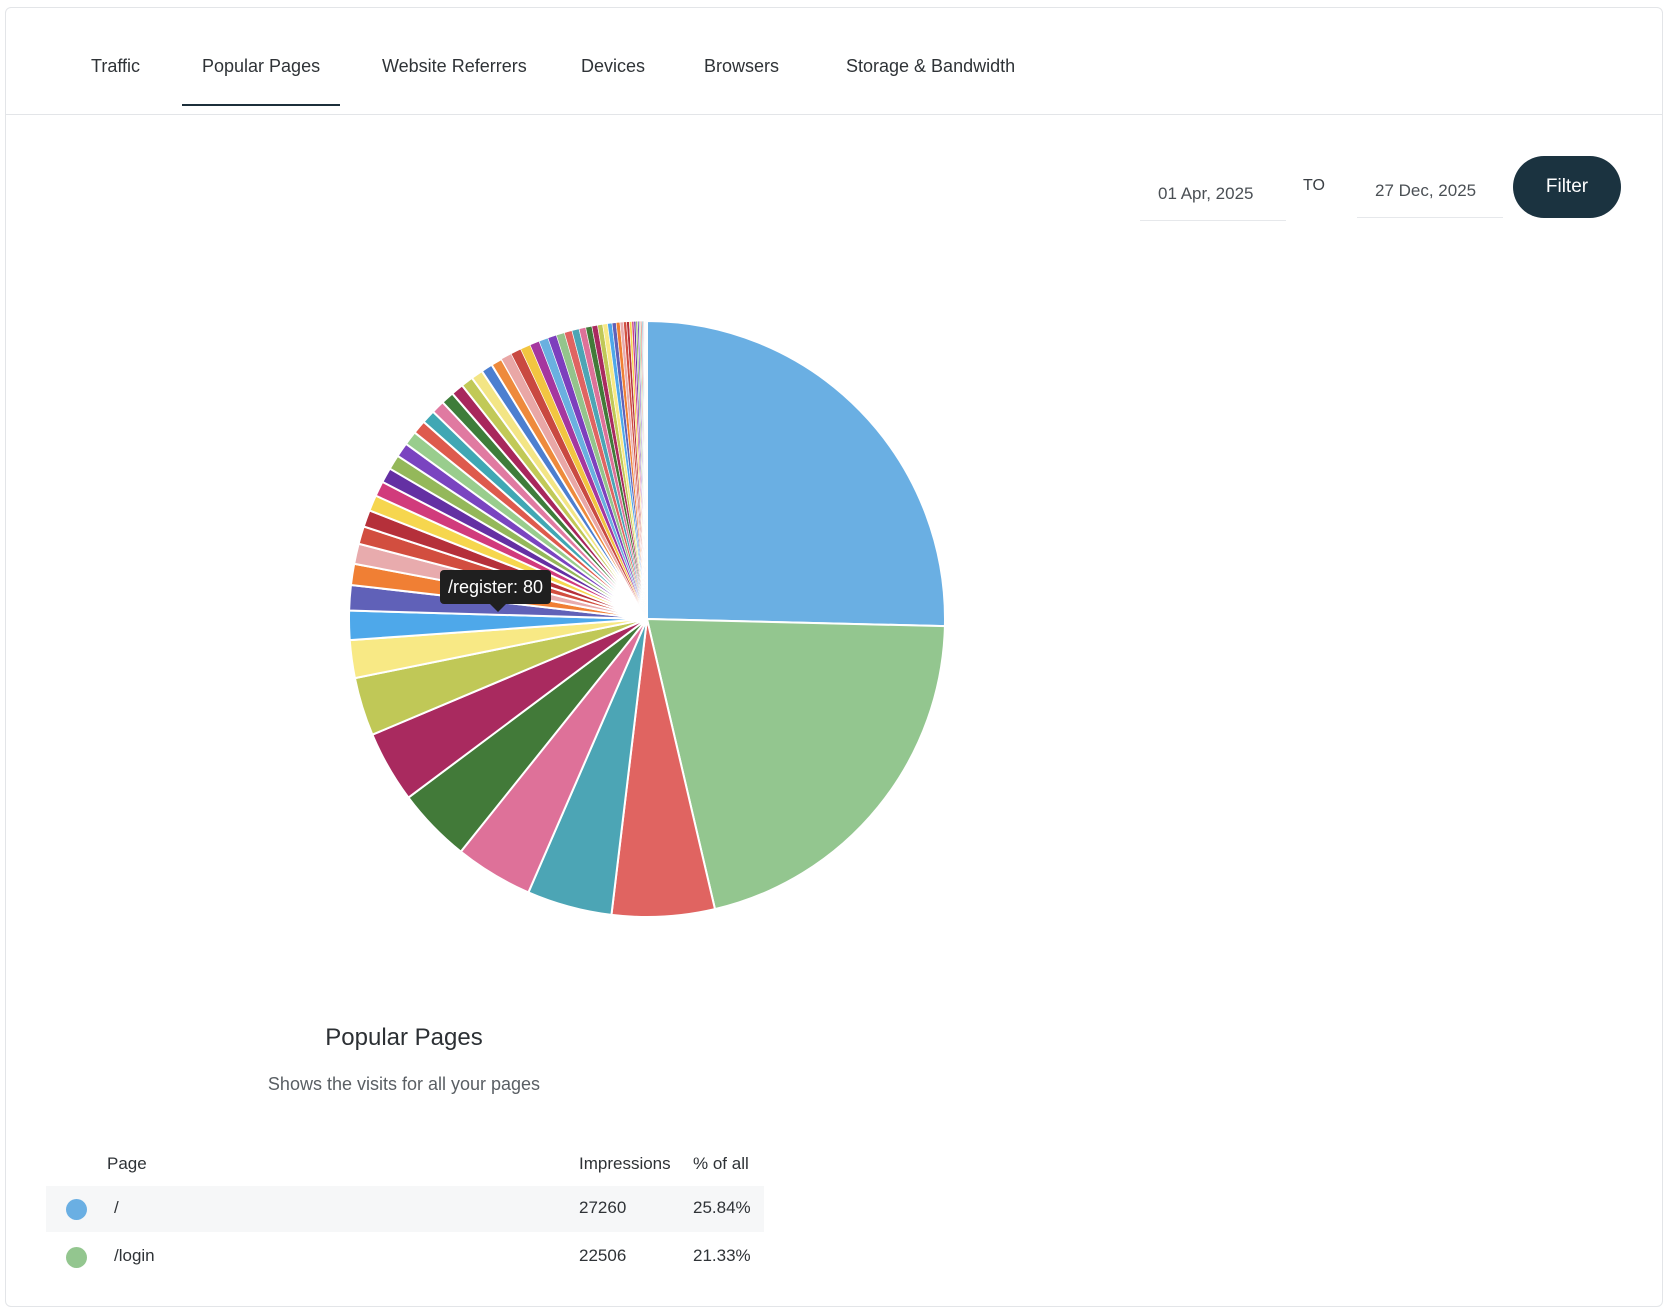  What do you see at coordinates (405, 1257) in the screenshot?
I see `table-row: /login 22506 21.33%` at bounding box center [405, 1257].